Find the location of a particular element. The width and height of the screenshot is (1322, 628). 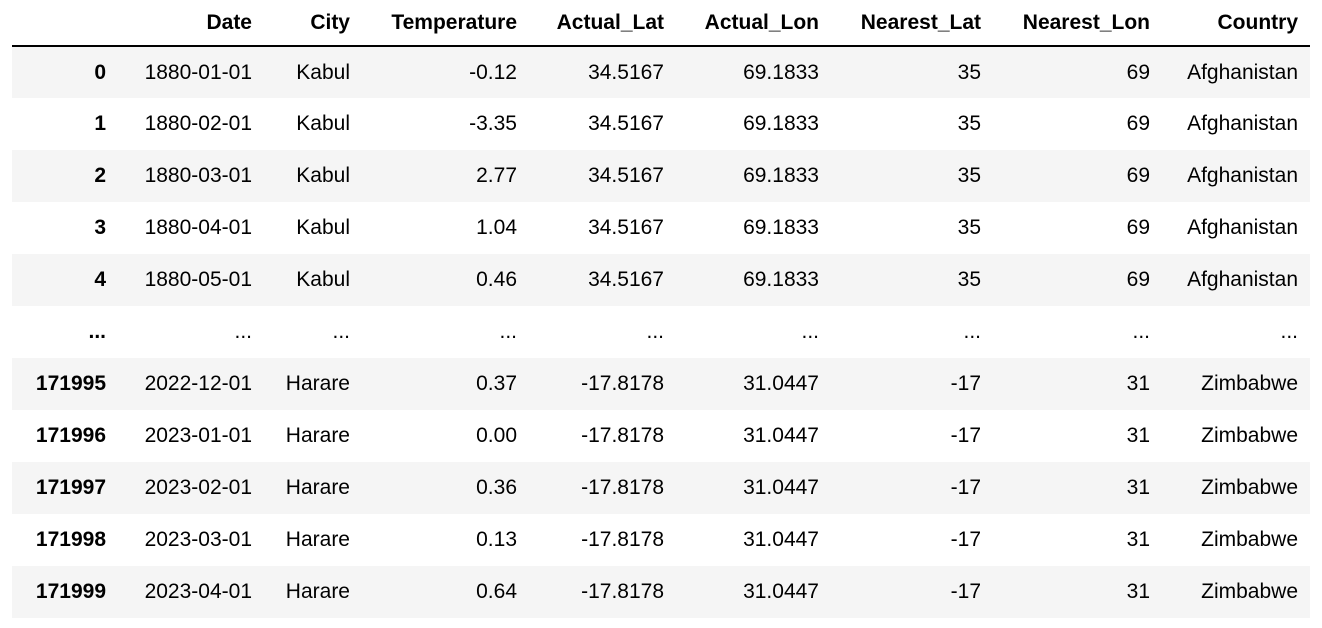

column-header-date: Date is located at coordinates (191, 23).